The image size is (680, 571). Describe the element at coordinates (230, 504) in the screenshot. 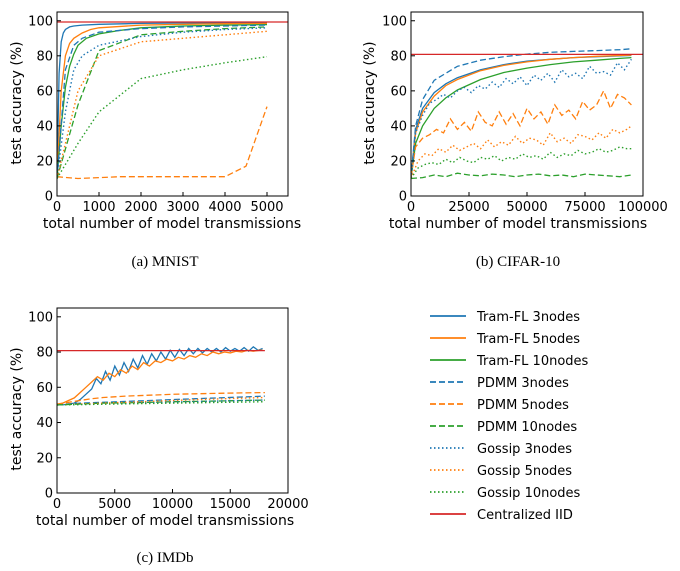

I see `x-tick-label: 15000` at that location.